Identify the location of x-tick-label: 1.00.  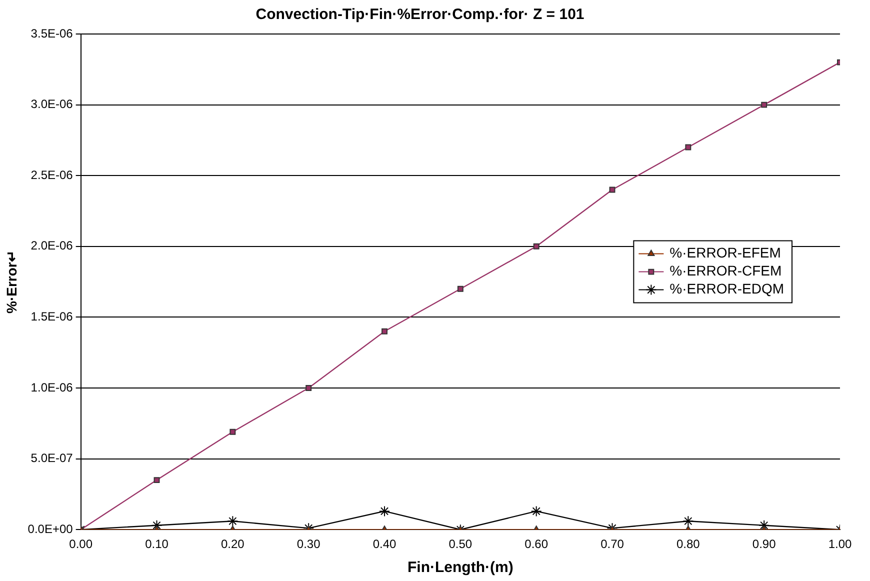
(840, 544).